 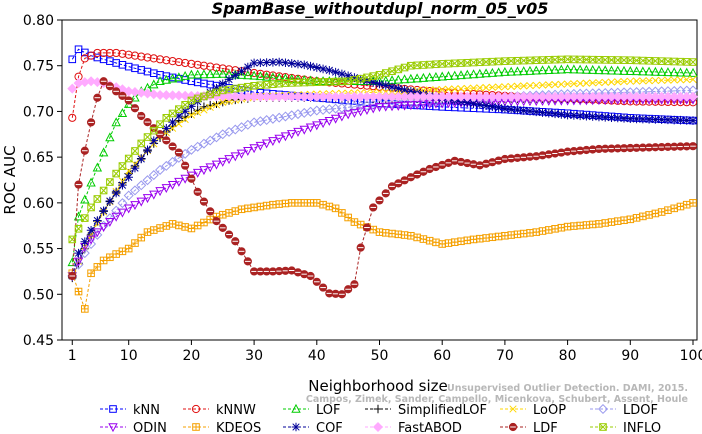 What do you see at coordinates (313, 427) in the screenshot?
I see `legend-item-cof: COF` at bounding box center [313, 427].